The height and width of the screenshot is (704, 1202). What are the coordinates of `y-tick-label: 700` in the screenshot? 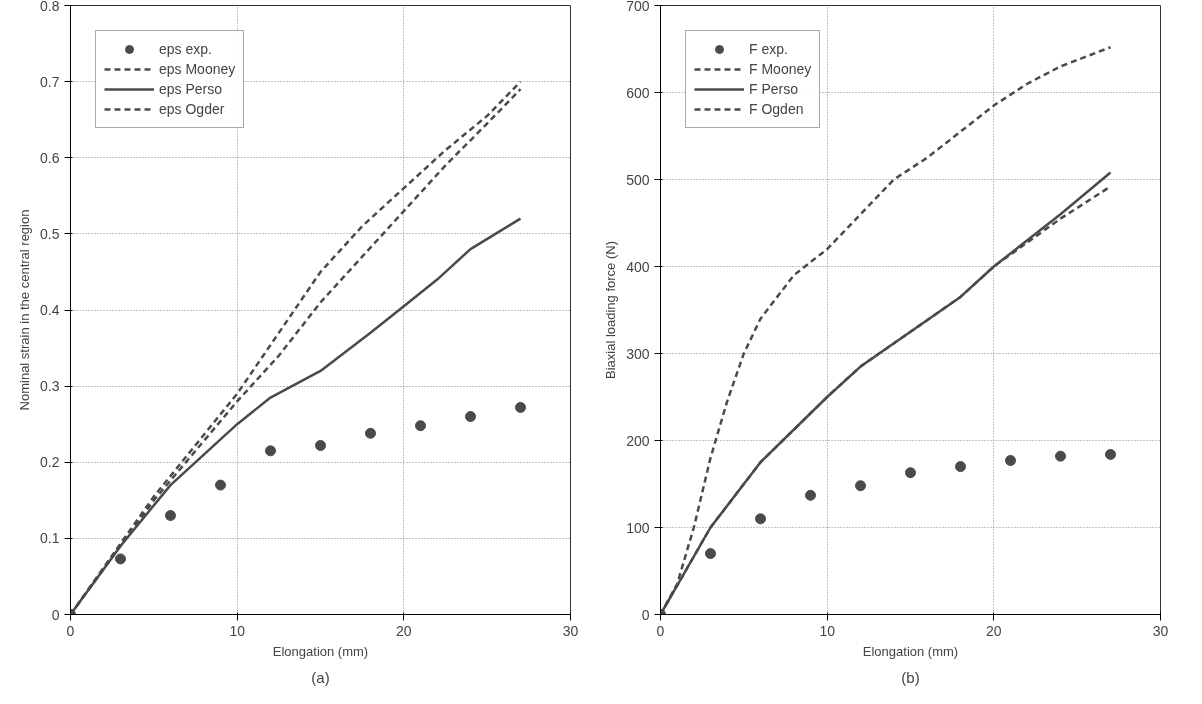 It's located at (638, 7).